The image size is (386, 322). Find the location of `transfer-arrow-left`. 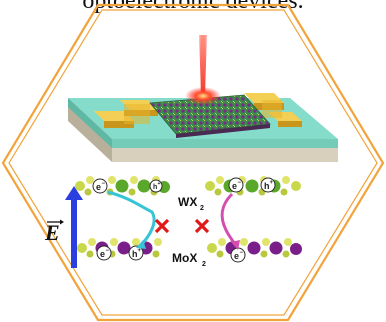

transfer-arrow-left is located at coordinates (131, 219).